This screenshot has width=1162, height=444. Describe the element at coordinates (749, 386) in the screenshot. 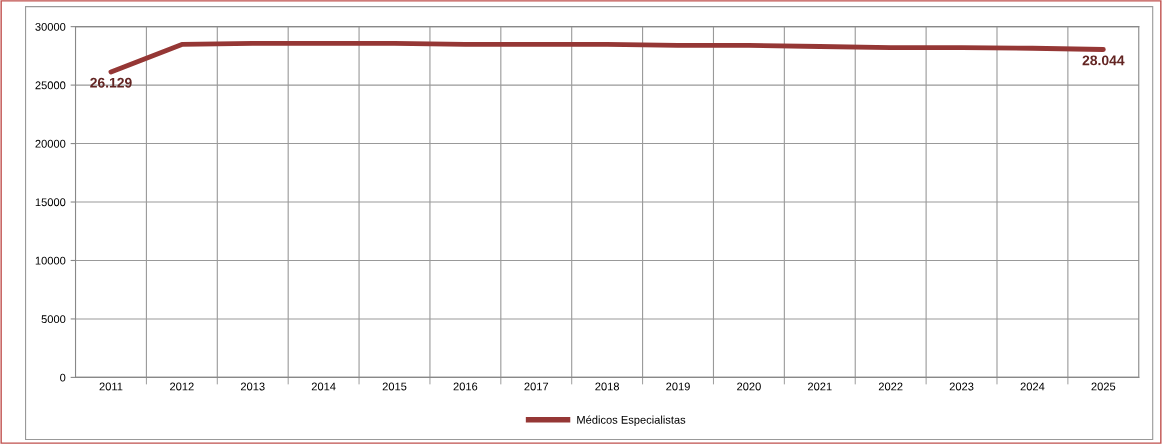

I see `x-tick-label: 2020` at that location.